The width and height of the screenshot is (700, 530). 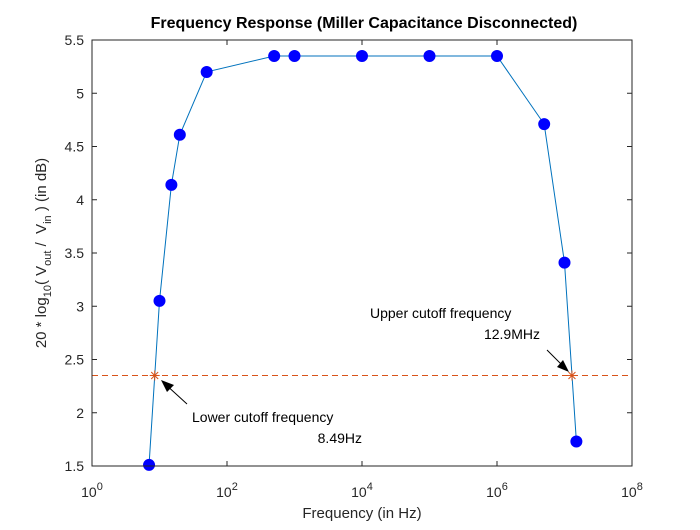 What do you see at coordinates (469, 338) in the screenshot?
I see `annotation-upper: Upper cutoff frequency 12.9MHz` at bounding box center [469, 338].